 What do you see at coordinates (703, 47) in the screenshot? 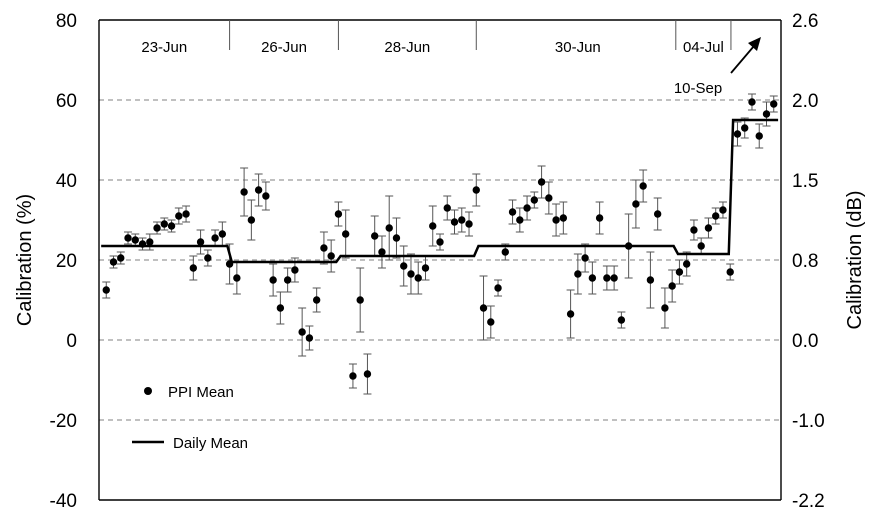
I see `period-label: 04-Jul` at bounding box center [703, 47].